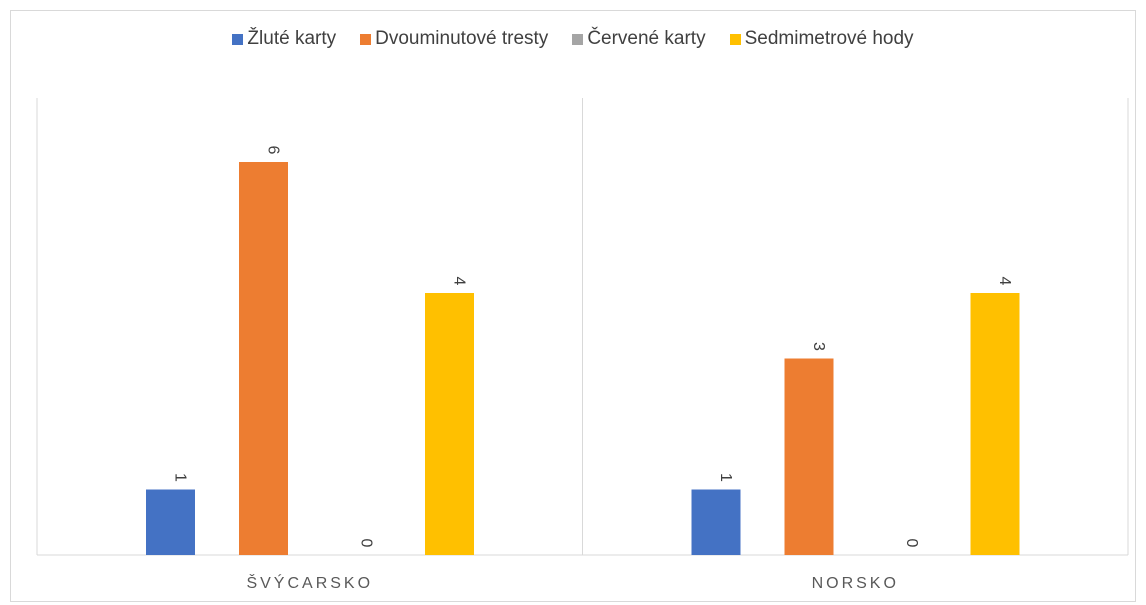 This screenshot has height=605, width=1146. I want to click on legend-item-cervene-karty: Červené karty, so click(639, 39).